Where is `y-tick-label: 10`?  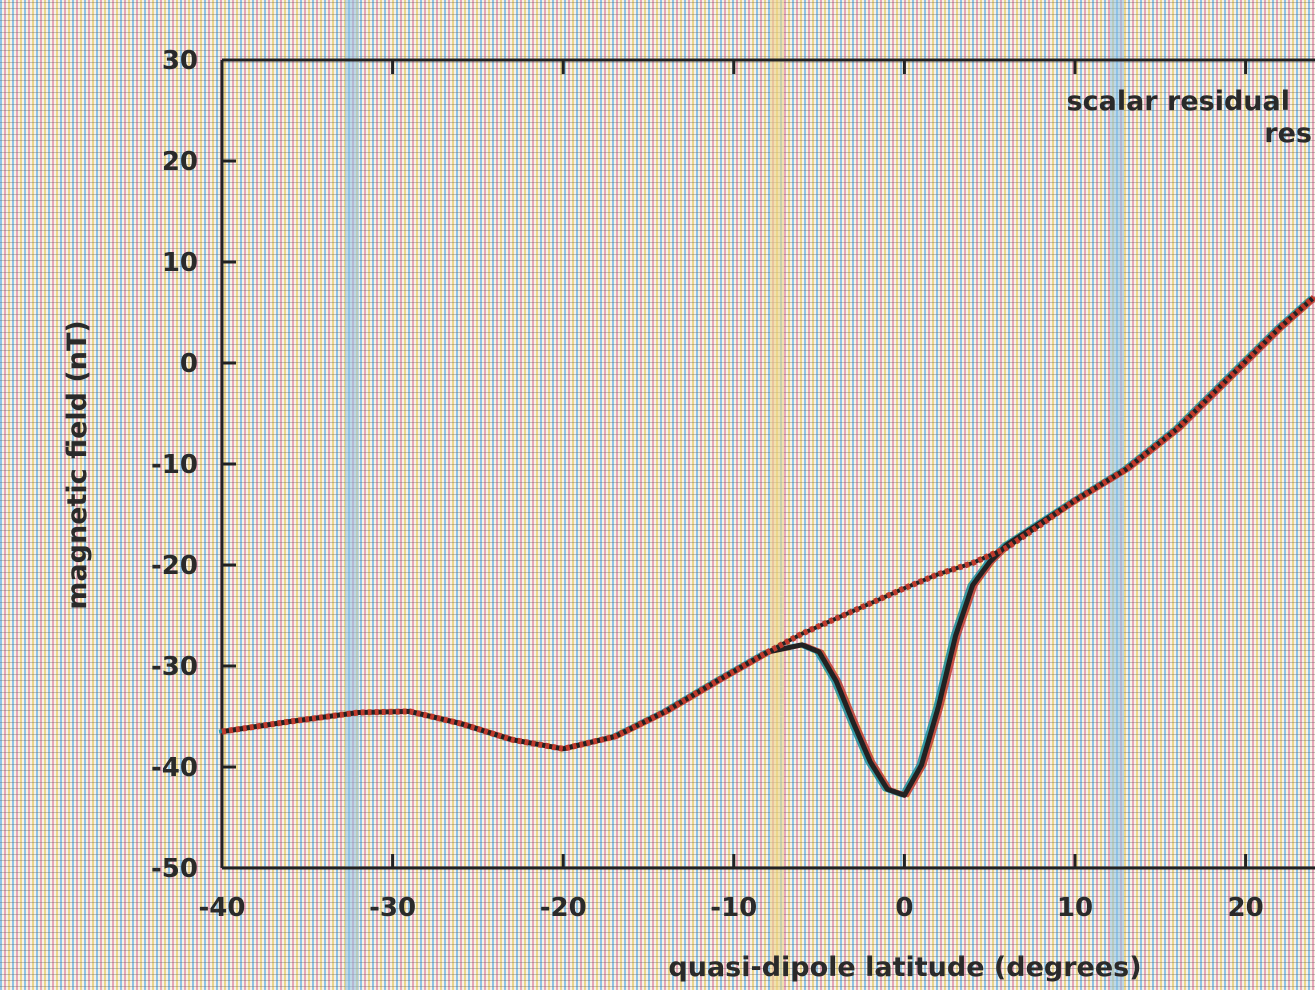 y-tick-label: 10 is located at coordinates (180, 263).